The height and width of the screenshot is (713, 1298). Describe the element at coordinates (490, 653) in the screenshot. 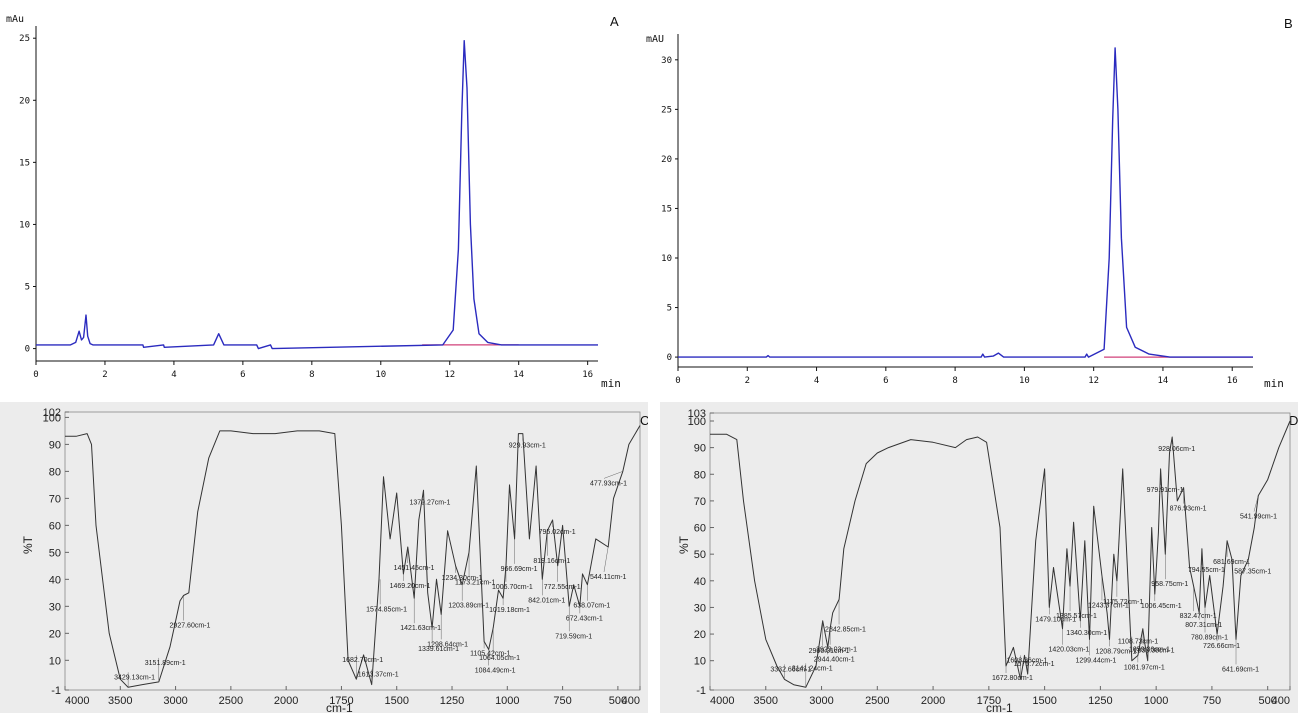

I see `peak-label: 1105.42cm-1` at that location.